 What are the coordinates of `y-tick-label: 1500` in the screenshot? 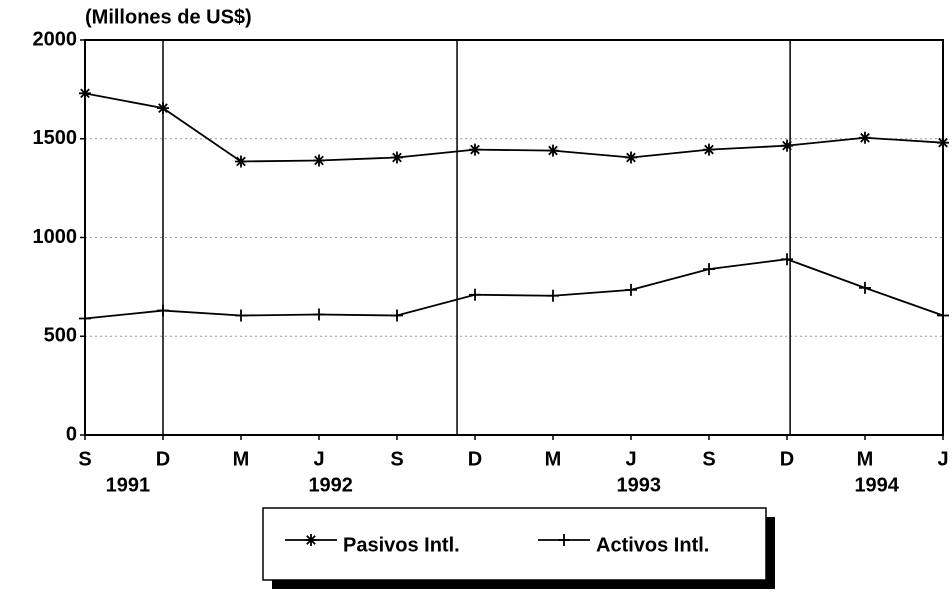 It's located at (55, 138).